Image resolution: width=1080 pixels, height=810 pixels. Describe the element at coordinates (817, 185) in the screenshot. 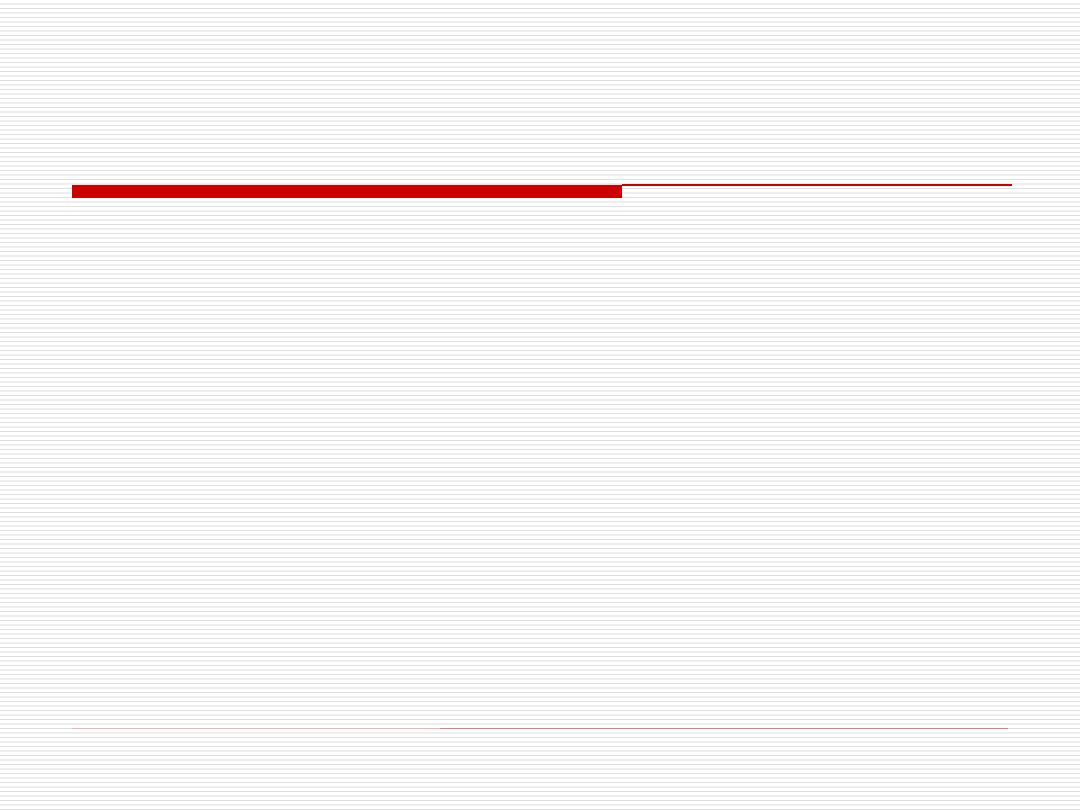

I see `title-underline` at that location.